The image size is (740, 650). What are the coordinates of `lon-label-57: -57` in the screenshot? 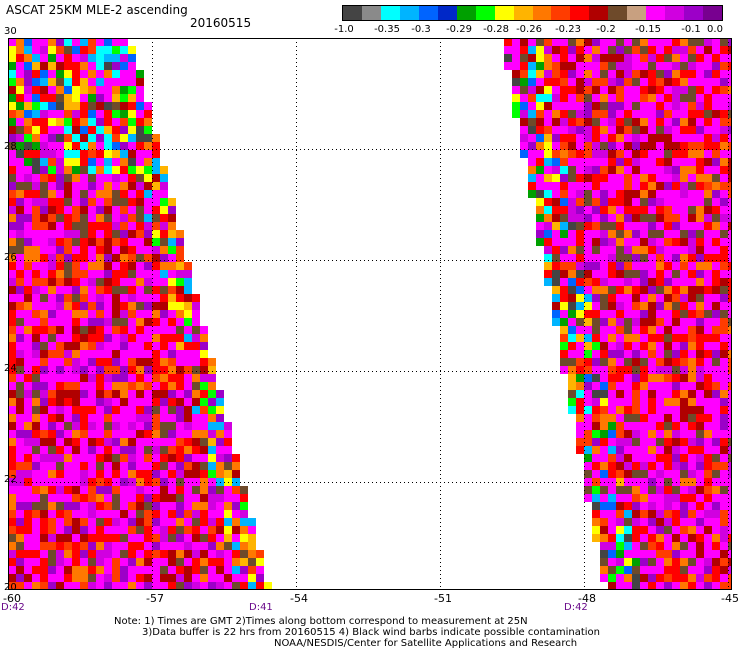 It's located at (155, 598).